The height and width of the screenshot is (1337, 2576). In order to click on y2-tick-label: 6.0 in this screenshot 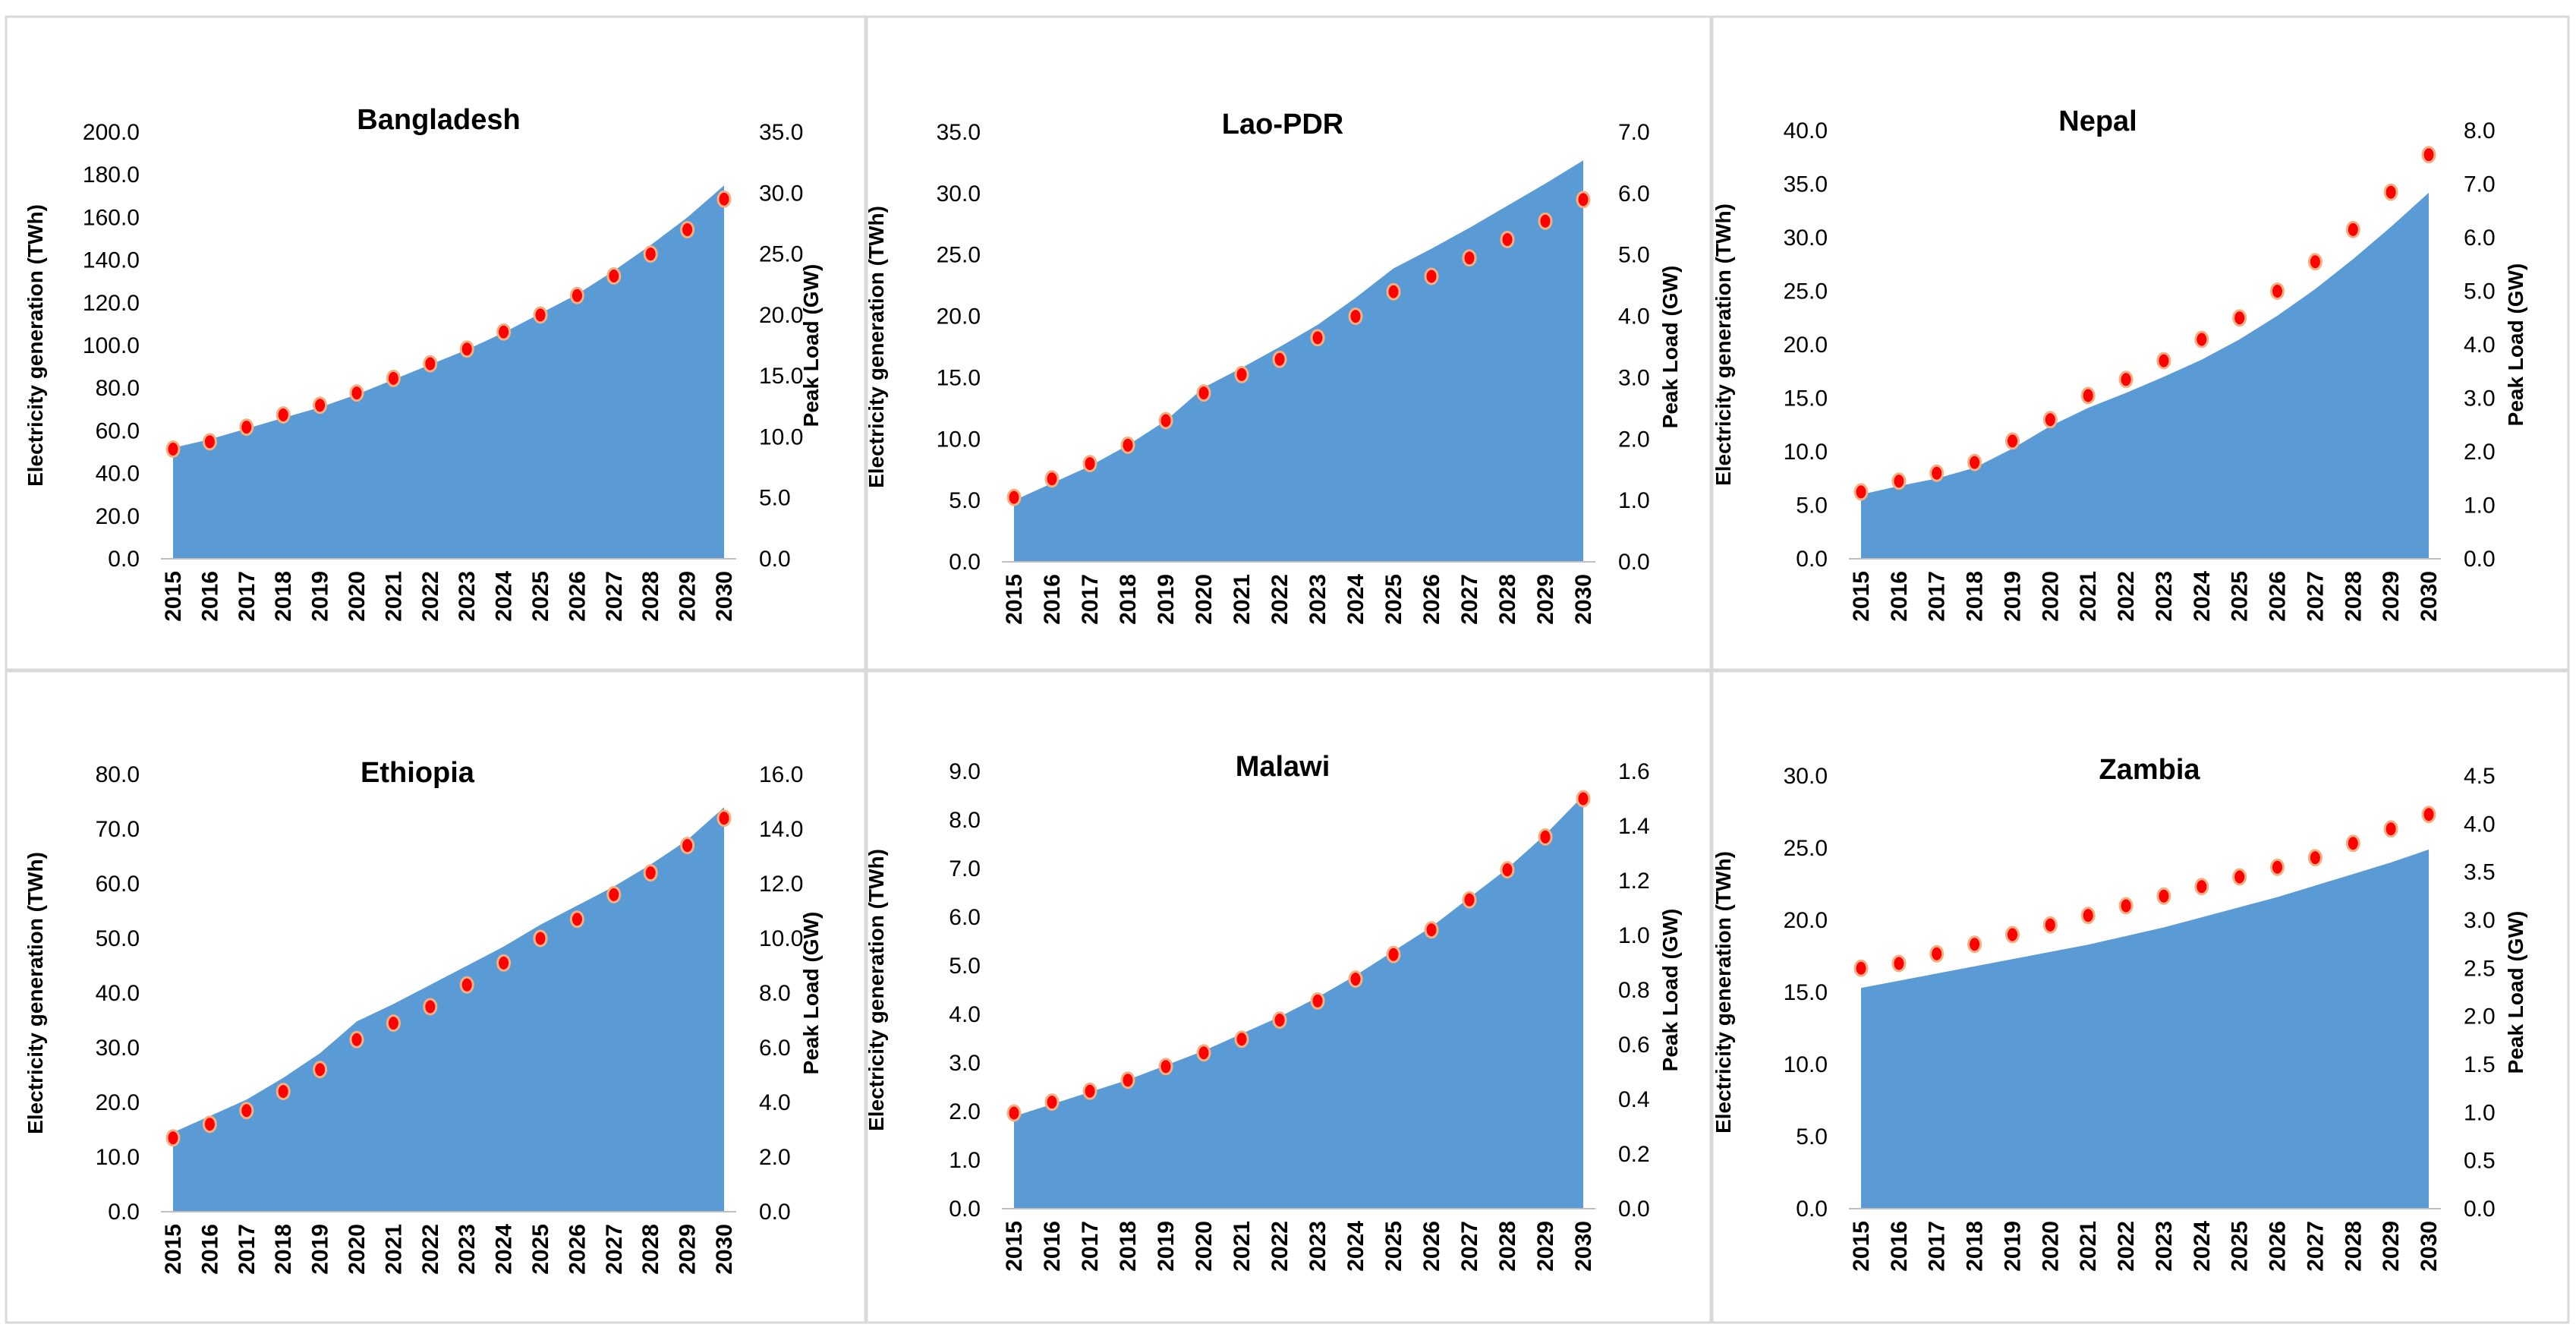, I will do `click(775, 1048)`.